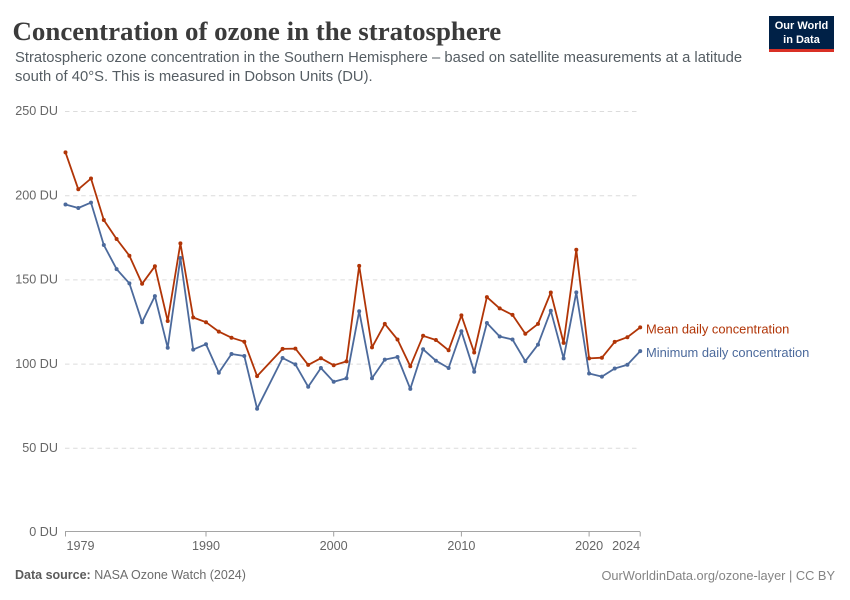 The height and width of the screenshot is (600, 850). Describe the element at coordinates (36, 195) in the screenshot. I see `svg-text: 200 DU` at that location.